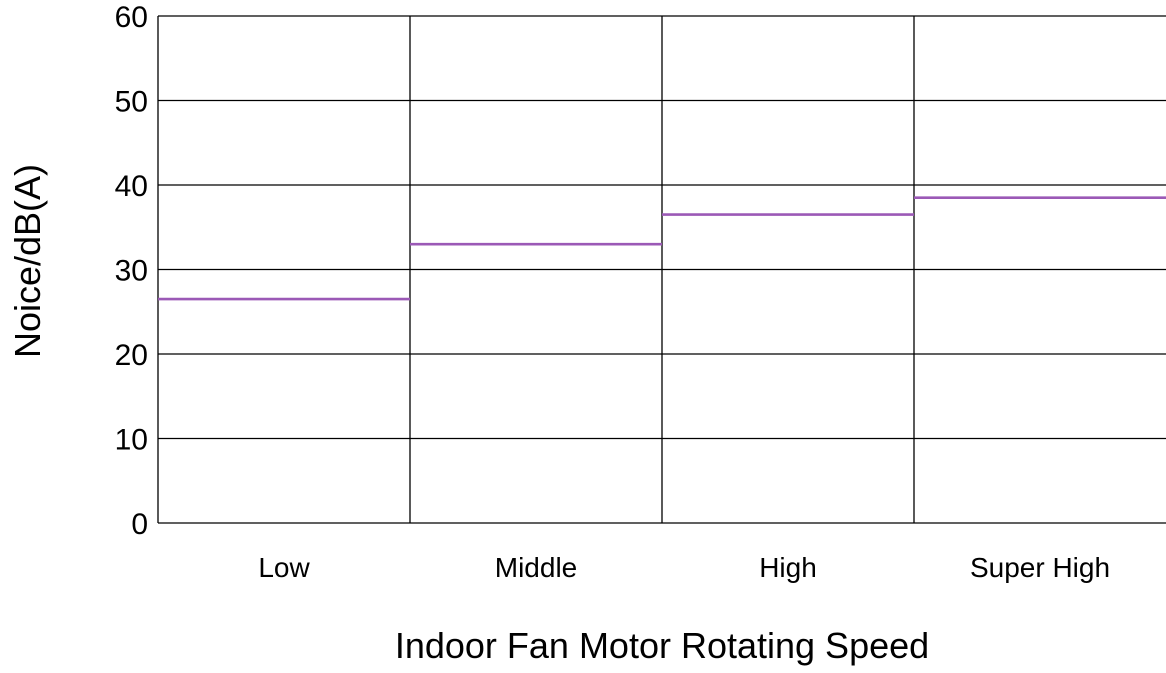 Image resolution: width=1166 pixels, height=673 pixels. What do you see at coordinates (131, 102) in the screenshot?
I see `y-tick-label: 50` at bounding box center [131, 102].